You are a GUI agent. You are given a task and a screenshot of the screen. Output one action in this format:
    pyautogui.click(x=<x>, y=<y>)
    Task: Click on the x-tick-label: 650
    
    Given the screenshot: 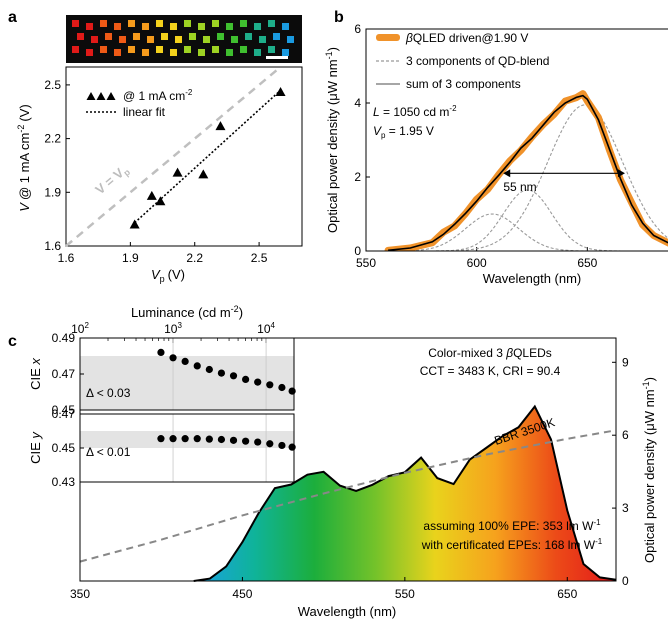 What is the action you would take?
    pyautogui.click(x=587, y=263)
    